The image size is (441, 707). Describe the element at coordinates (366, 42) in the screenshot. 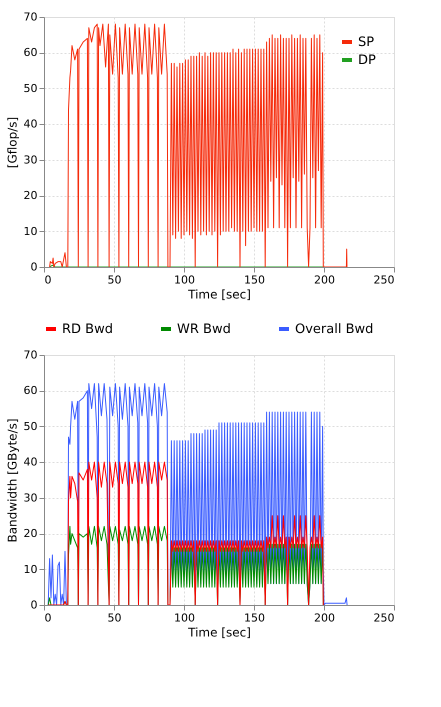

I see `legend-label: SP` at that location.